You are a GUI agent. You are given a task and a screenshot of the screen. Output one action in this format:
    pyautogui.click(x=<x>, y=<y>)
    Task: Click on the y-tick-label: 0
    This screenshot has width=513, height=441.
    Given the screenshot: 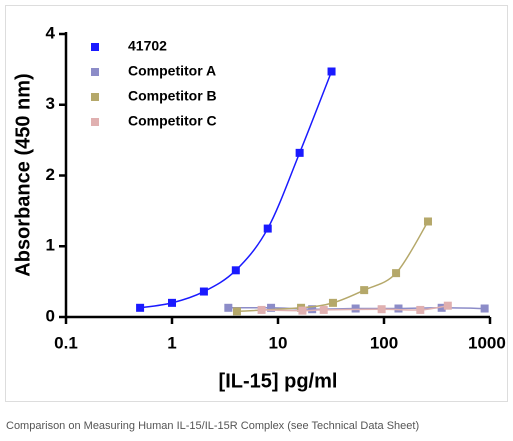 What is the action you would take?
    pyautogui.click(x=50, y=315)
    